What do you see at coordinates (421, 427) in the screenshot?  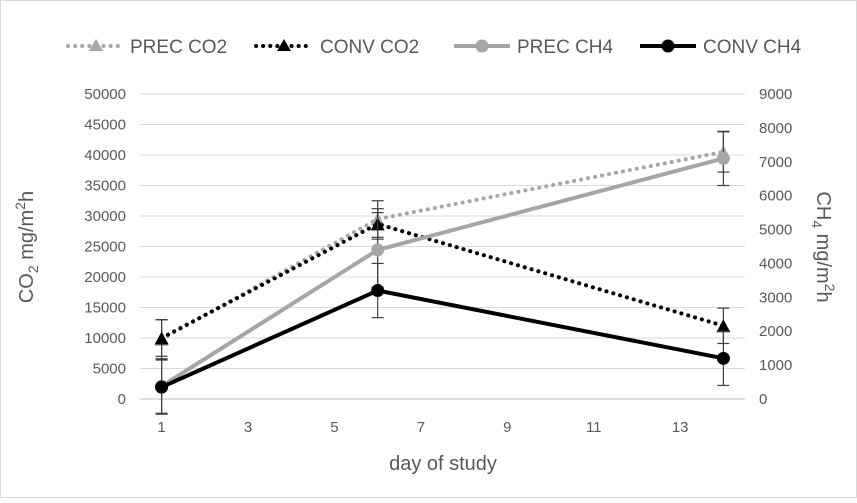 I see `x-tick-label: 7` at bounding box center [421, 427].